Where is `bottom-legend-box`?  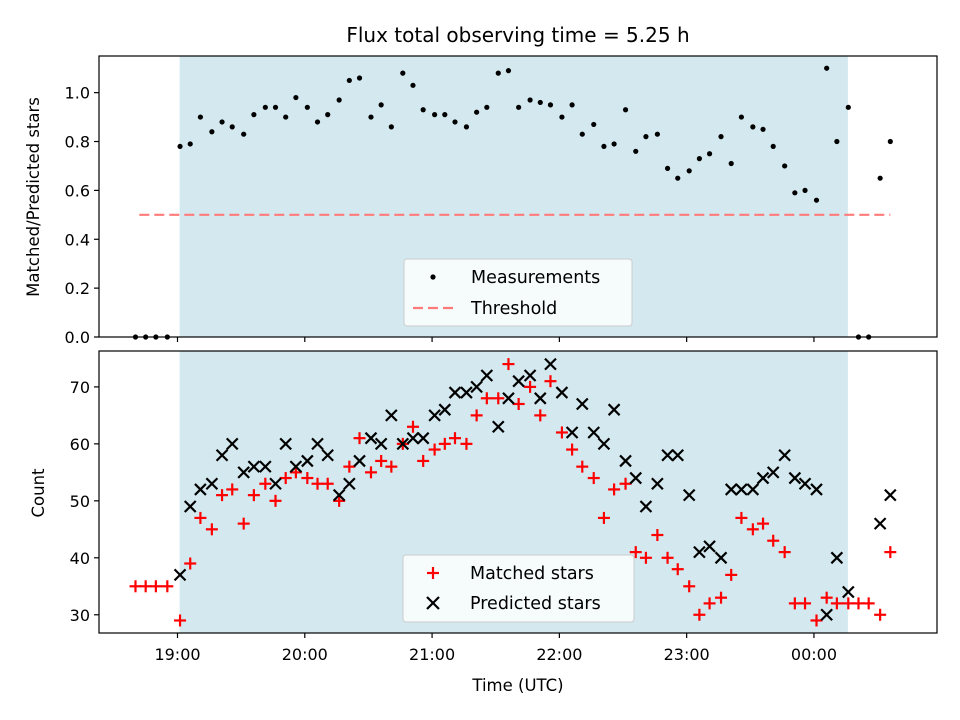 bottom-legend-box is located at coordinates (518, 588).